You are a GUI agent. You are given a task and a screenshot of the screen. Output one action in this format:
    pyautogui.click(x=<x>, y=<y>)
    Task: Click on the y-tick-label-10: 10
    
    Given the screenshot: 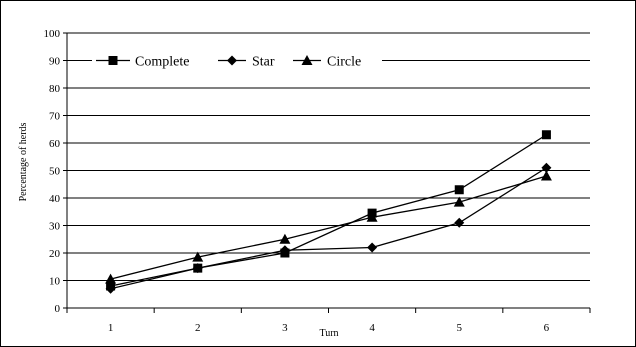 What is the action you would take?
    pyautogui.click(x=55, y=282)
    